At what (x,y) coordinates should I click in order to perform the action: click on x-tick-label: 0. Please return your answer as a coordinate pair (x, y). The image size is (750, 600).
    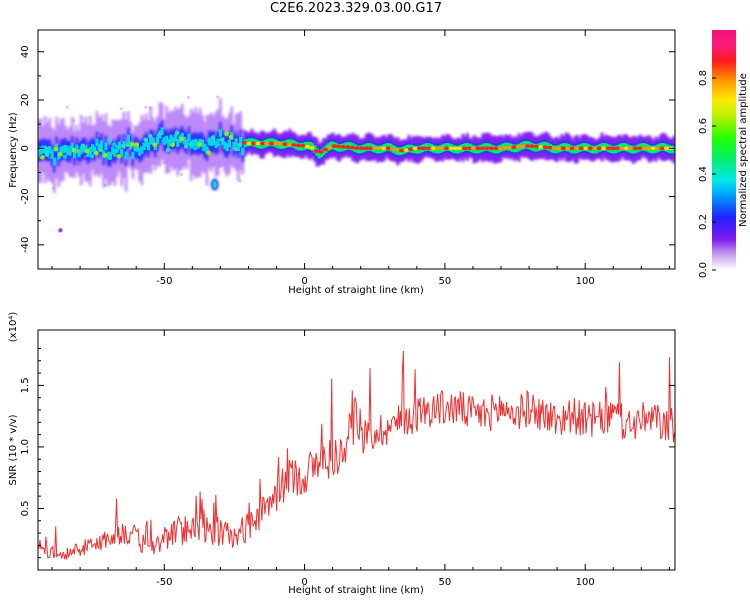
    Looking at the image, I should click on (304, 582).